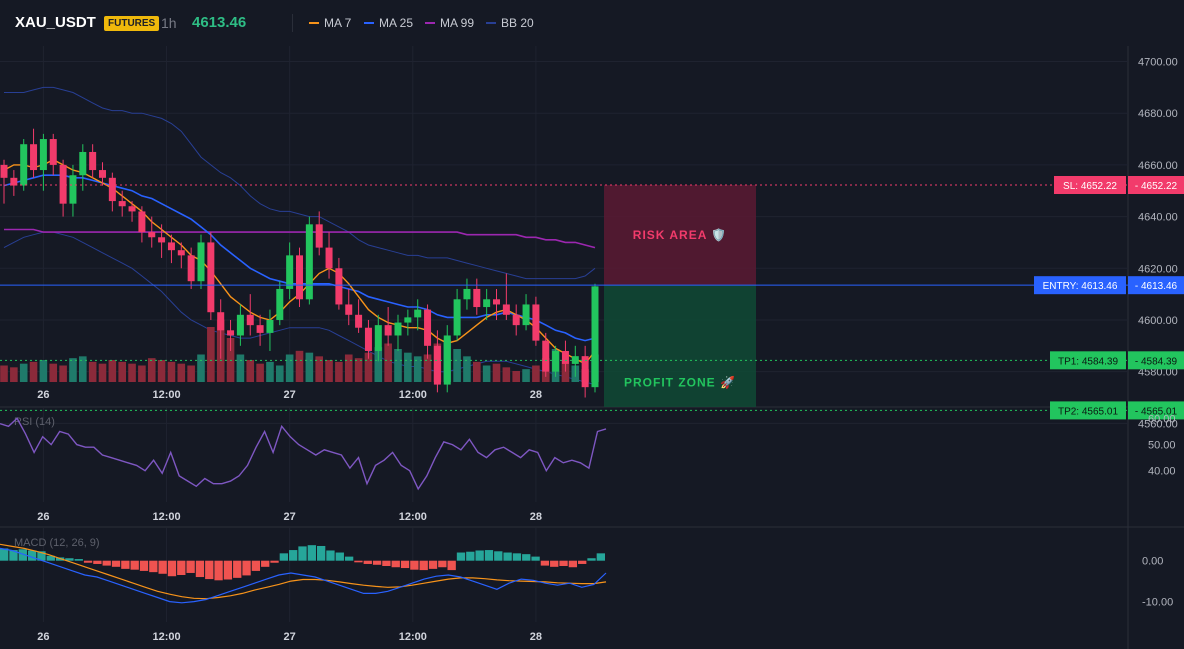 This screenshot has width=1184, height=649. I want to click on macd-y-tick: -10.00, so click(1157, 603).